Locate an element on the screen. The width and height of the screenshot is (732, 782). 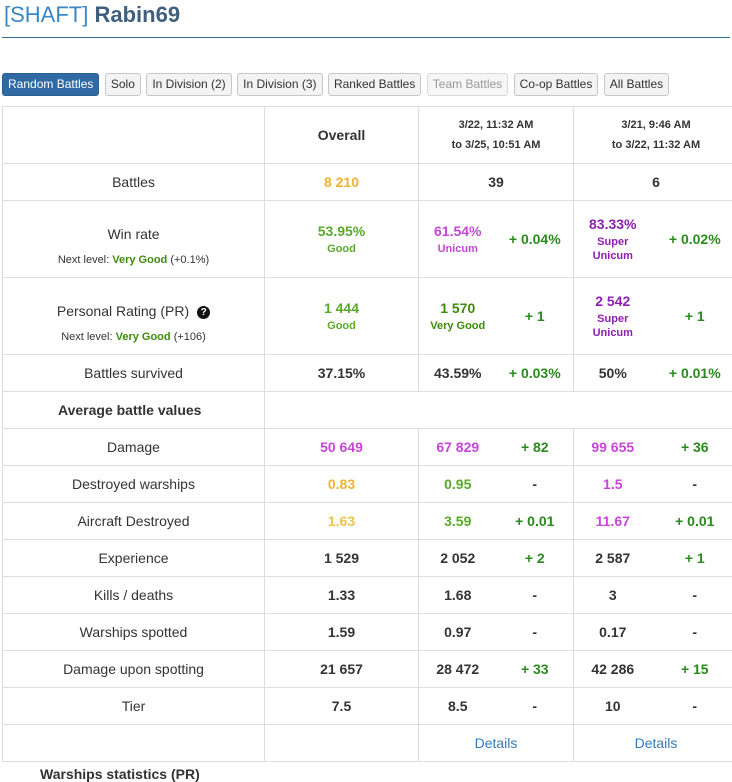
row-label: Personal Rating (PR) is located at coordinates (123, 311).